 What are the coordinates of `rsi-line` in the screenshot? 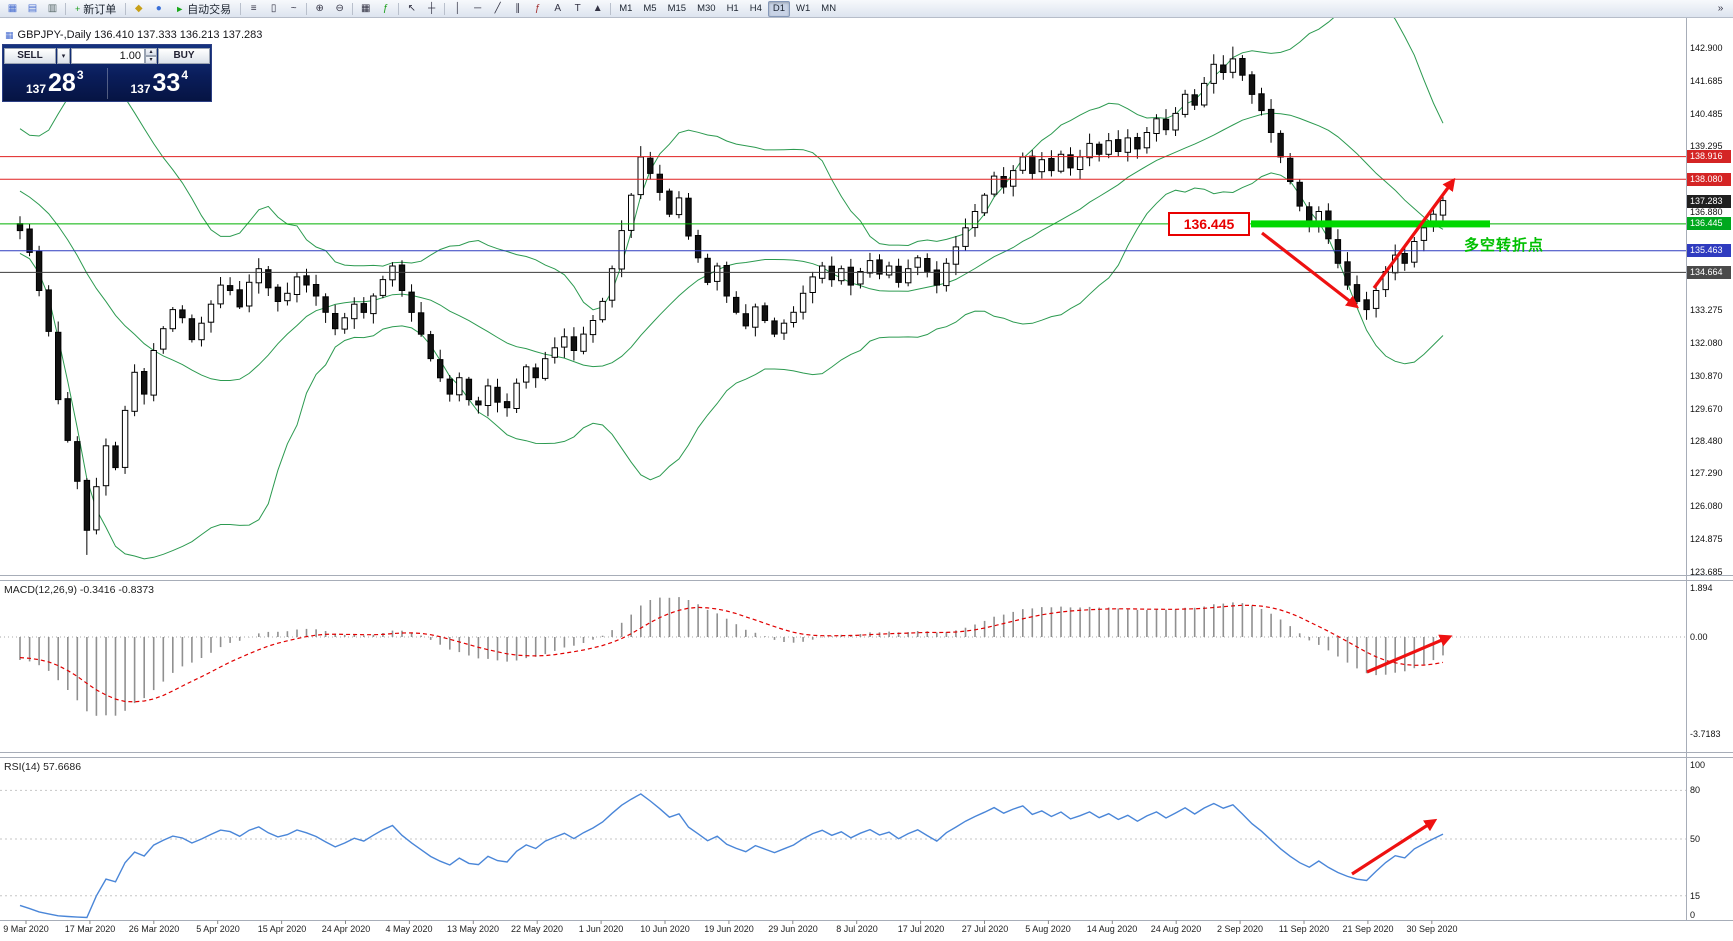 It's located at (731, 856).